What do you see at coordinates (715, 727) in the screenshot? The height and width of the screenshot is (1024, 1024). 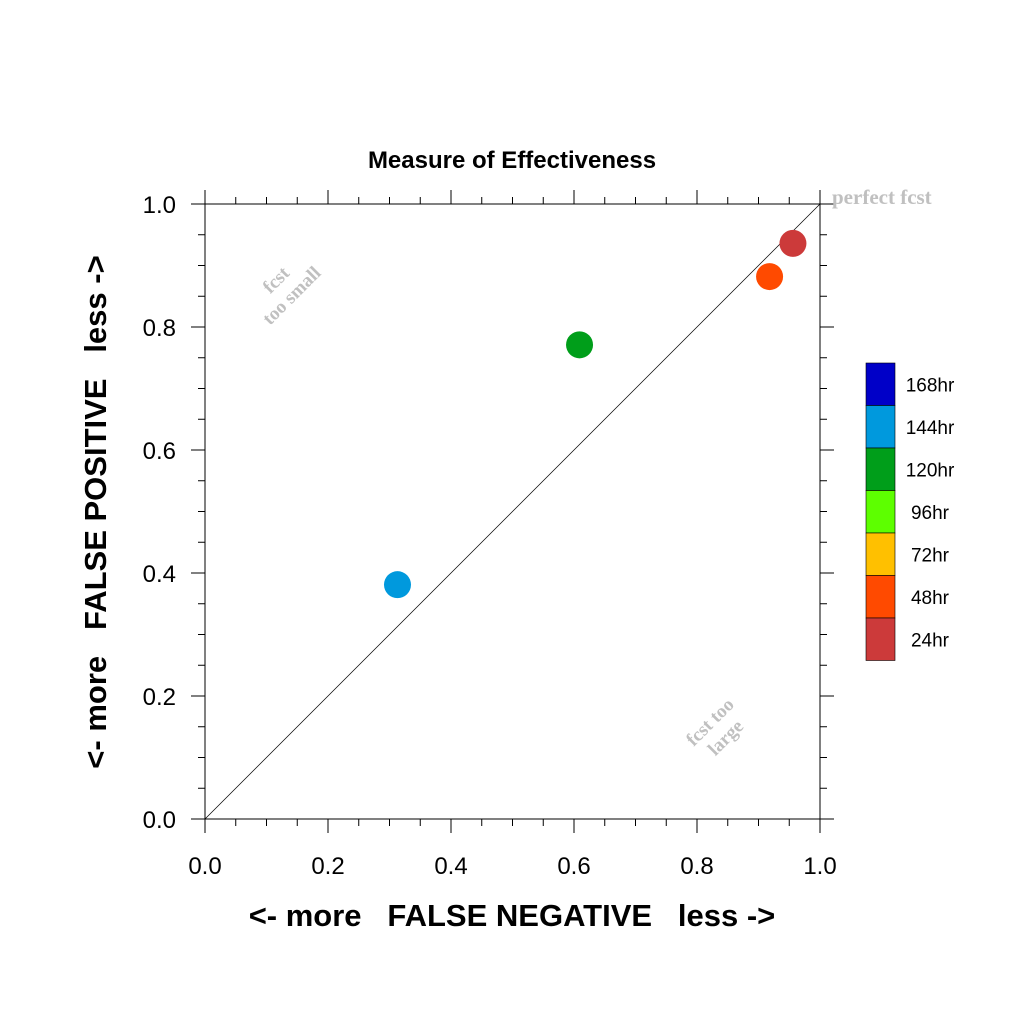 I see `too-large-annotation: fcst too large` at bounding box center [715, 727].